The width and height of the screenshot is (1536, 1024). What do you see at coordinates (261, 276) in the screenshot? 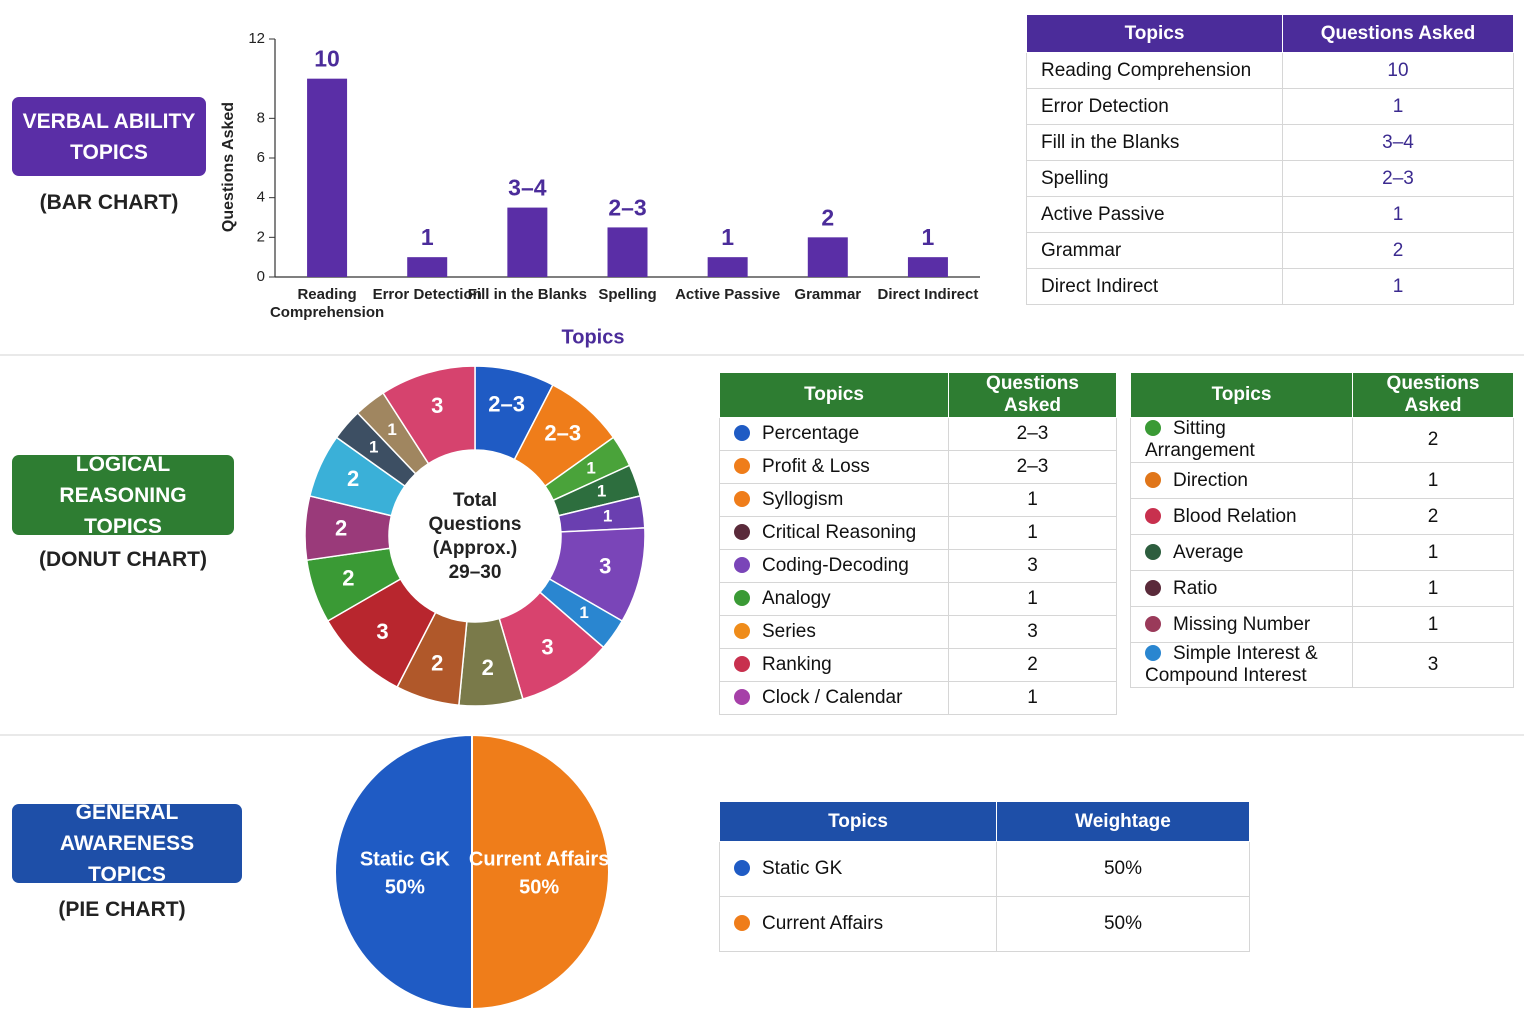
I see `y-tick-label: 0` at bounding box center [261, 276].